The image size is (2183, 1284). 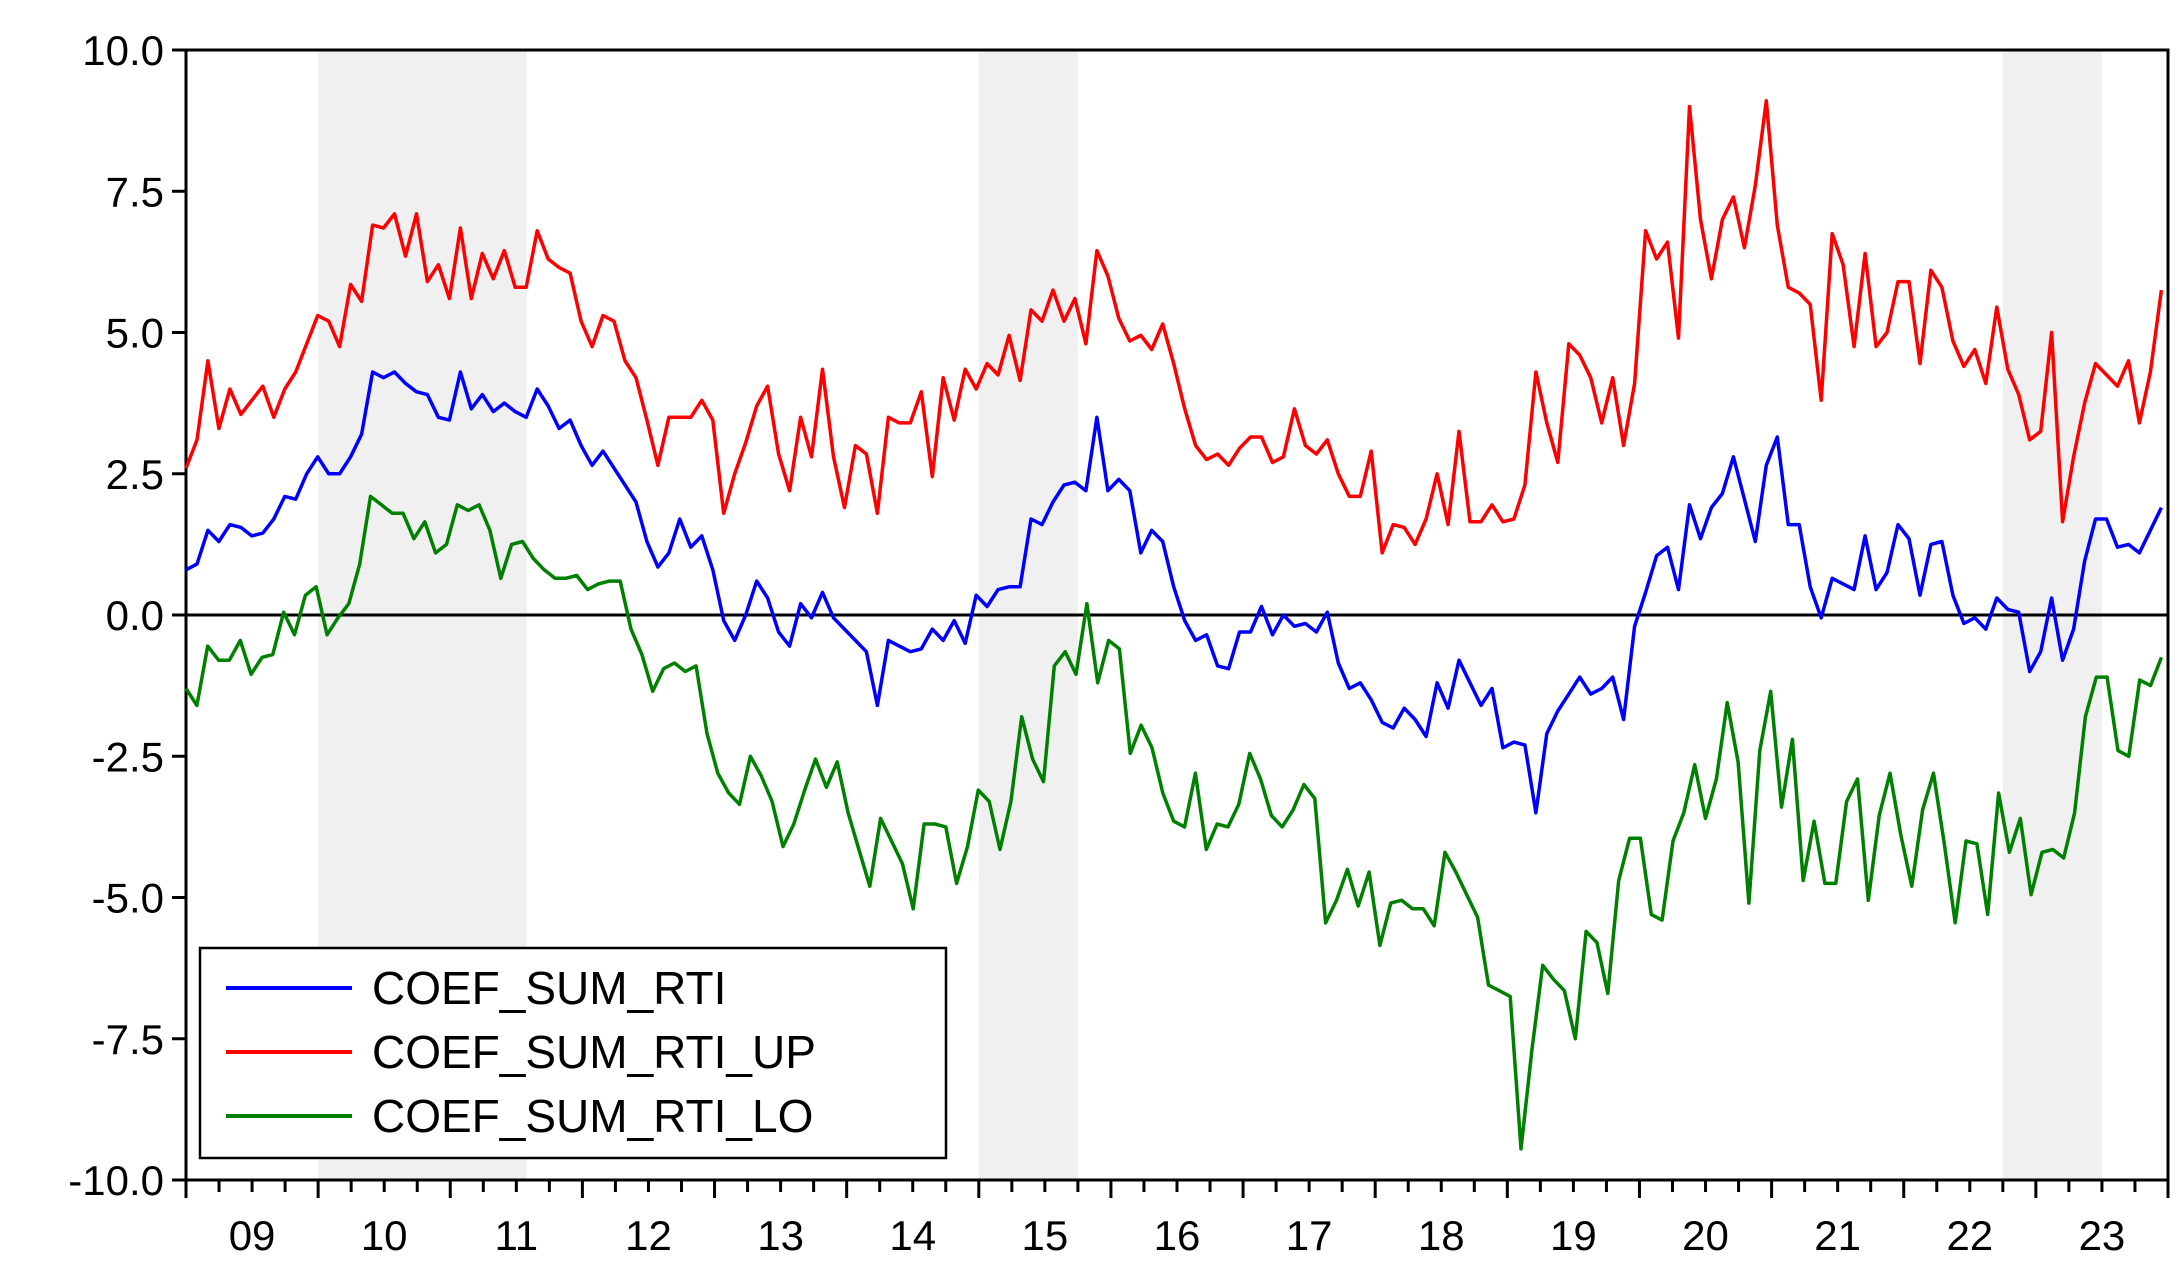 I want to click on y-tick-label: 2.5, so click(x=135, y=474).